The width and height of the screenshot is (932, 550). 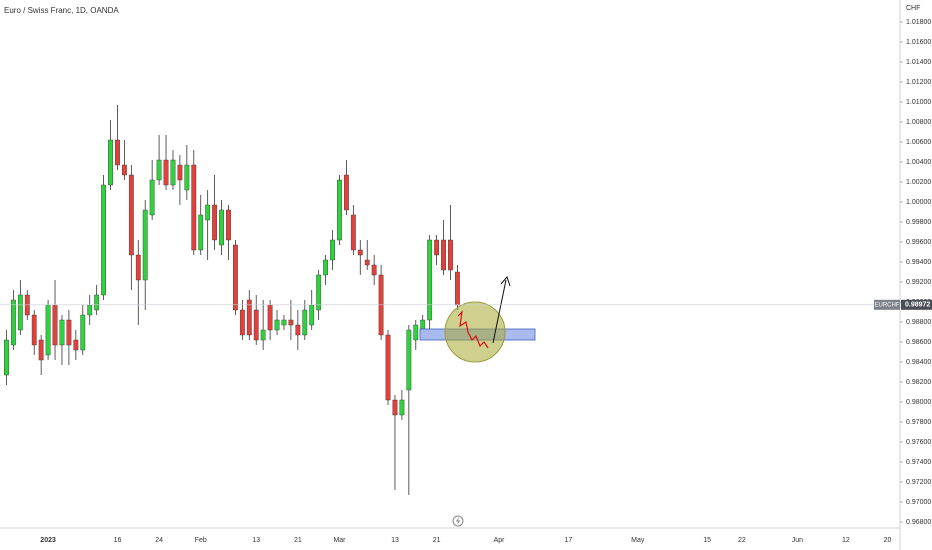 What do you see at coordinates (918, 482) in the screenshot?
I see `y-tick-label: 0.97200` at bounding box center [918, 482].